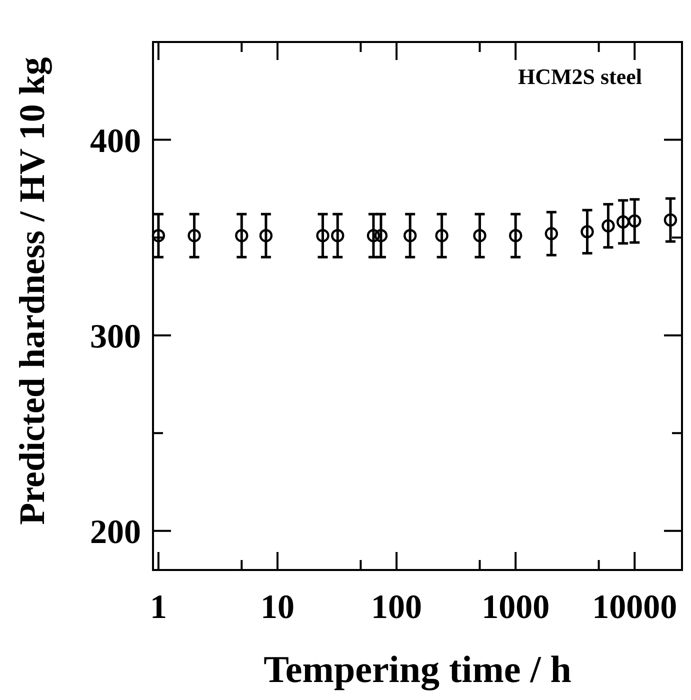 The height and width of the screenshot is (700, 691). I want to click on y-tick-label: 300, so click(115, 337).